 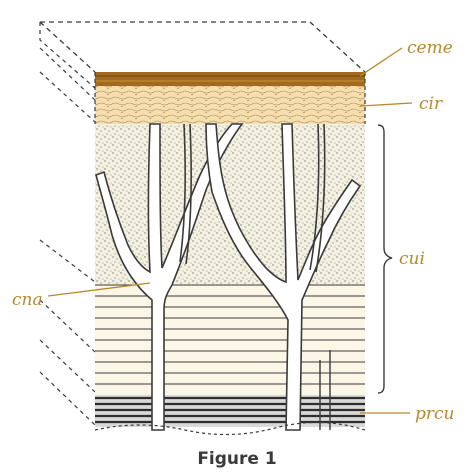 What do you see at coordinates (230, 339) in the screenshot?
I see `banded-layer` at bounding box center [230, 339].